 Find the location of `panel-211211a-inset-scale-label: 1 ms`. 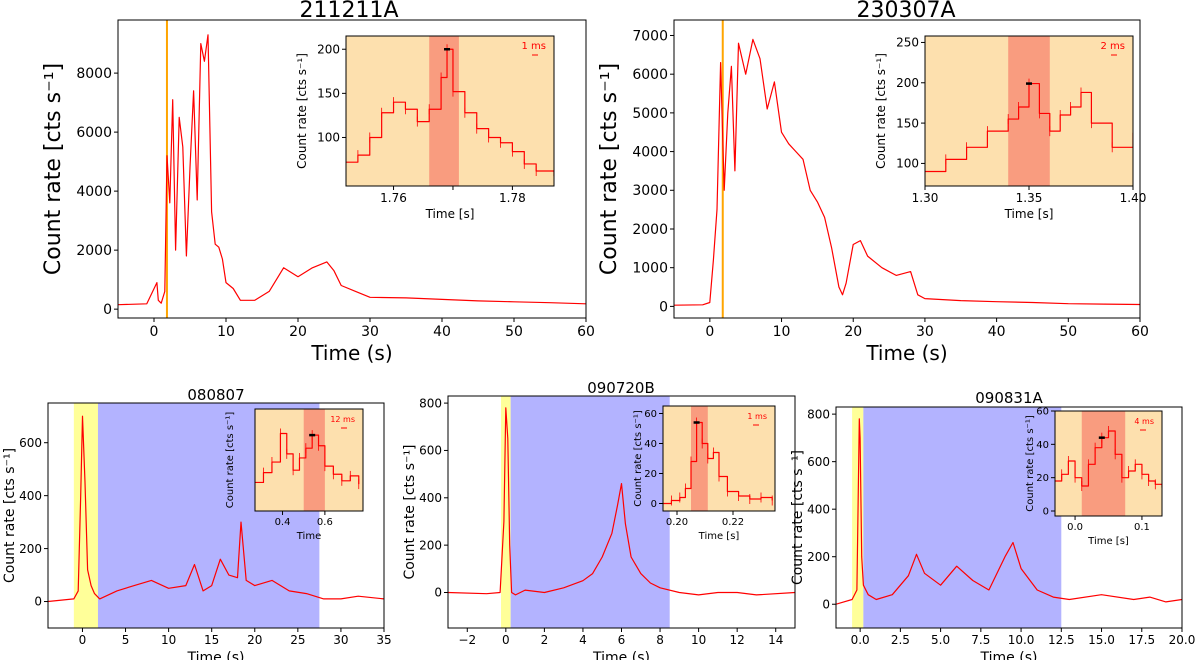

panel-211211a-inset-scale-label: 1 ms is located at coordinates (534, 46).